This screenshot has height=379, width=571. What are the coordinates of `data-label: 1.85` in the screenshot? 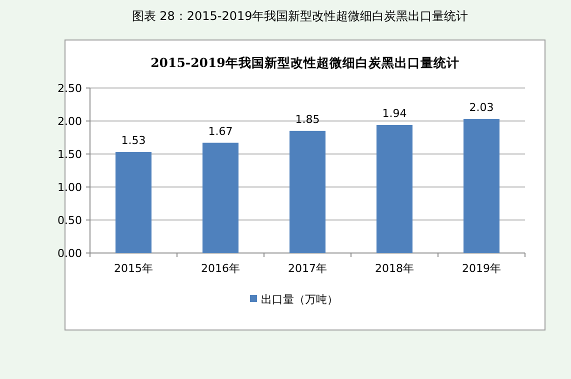 It's located at (307, 119).